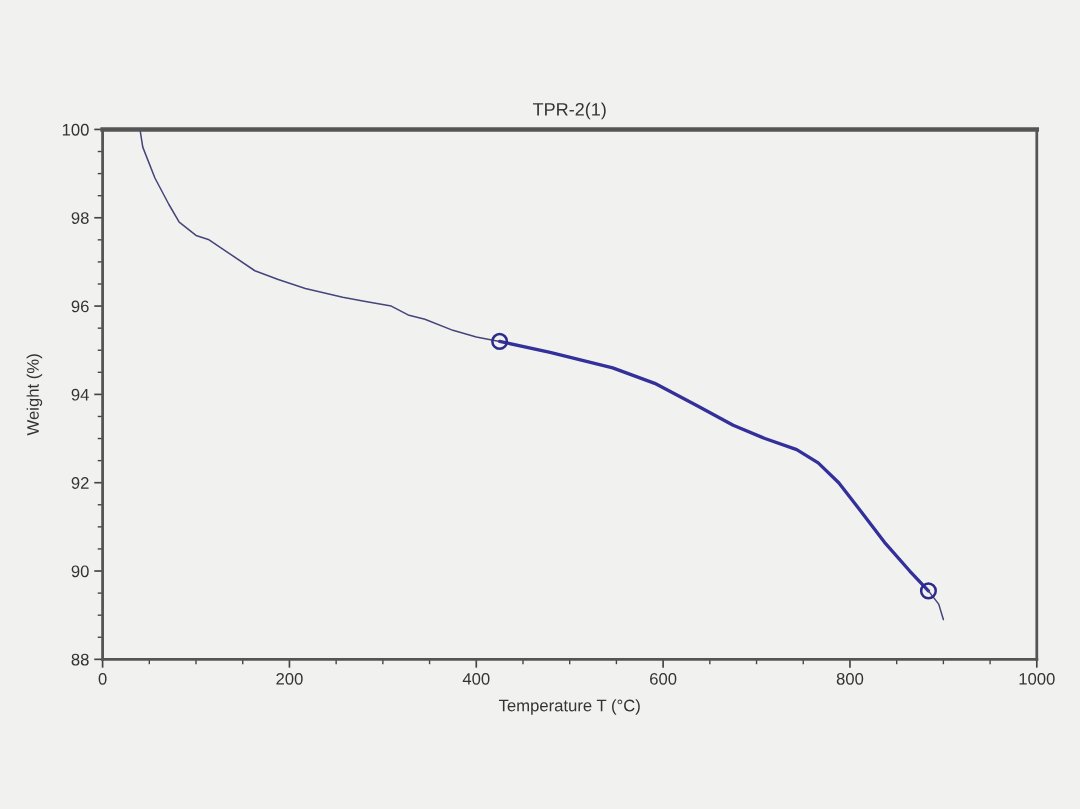 The image size is (1080, 809). I want to click on y-tick-label: 98, so click(80, 218).